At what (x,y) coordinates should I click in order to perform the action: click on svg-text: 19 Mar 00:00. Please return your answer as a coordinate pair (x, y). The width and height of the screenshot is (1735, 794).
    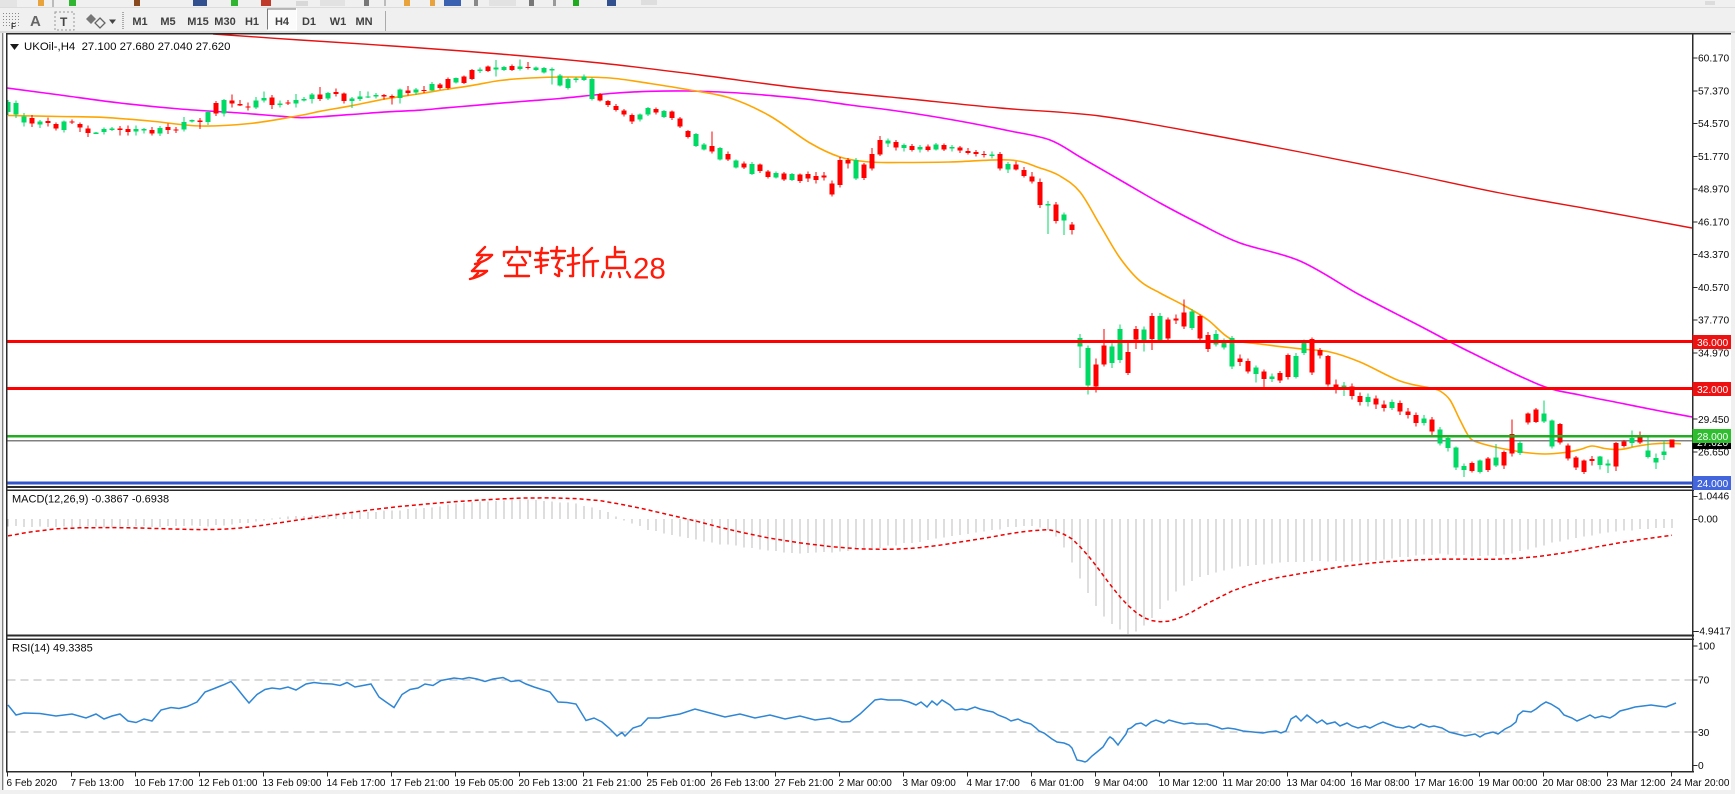
    Looking at the image, I should click on (1508, 783).